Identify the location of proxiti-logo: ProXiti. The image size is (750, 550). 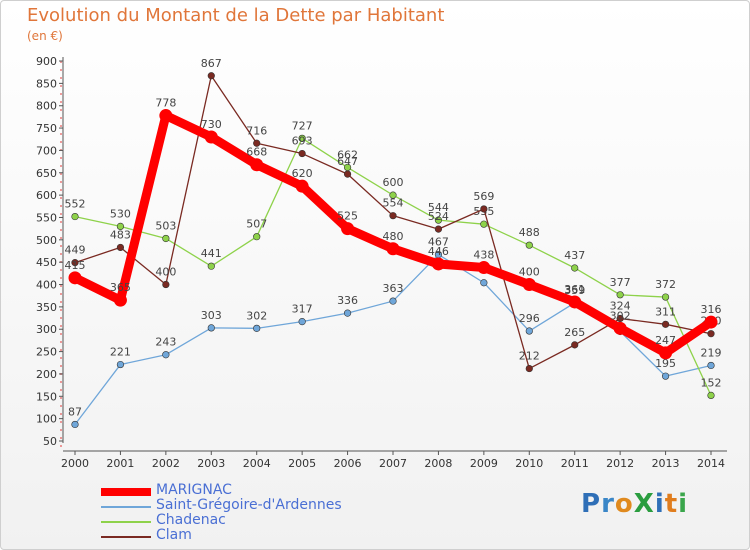
(634, 504).